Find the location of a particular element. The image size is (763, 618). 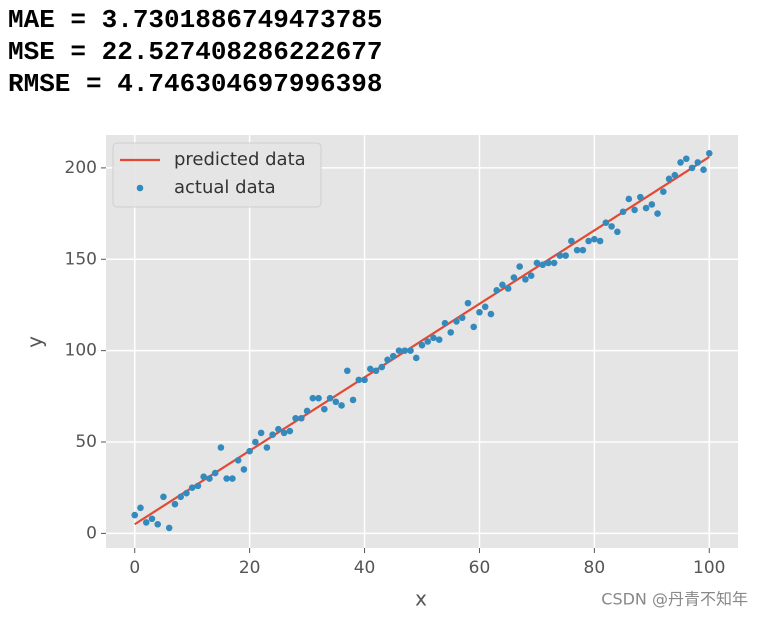

output-line: MAE = 3.7301886749473785 is located at coordinates (195, 20).